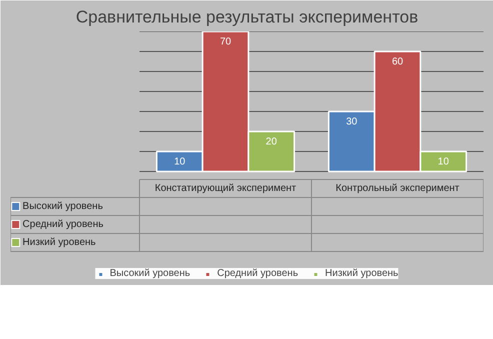  Describe the element at coordinates (398, 62) in the screenshot. I see `data-label: 60` at that location.